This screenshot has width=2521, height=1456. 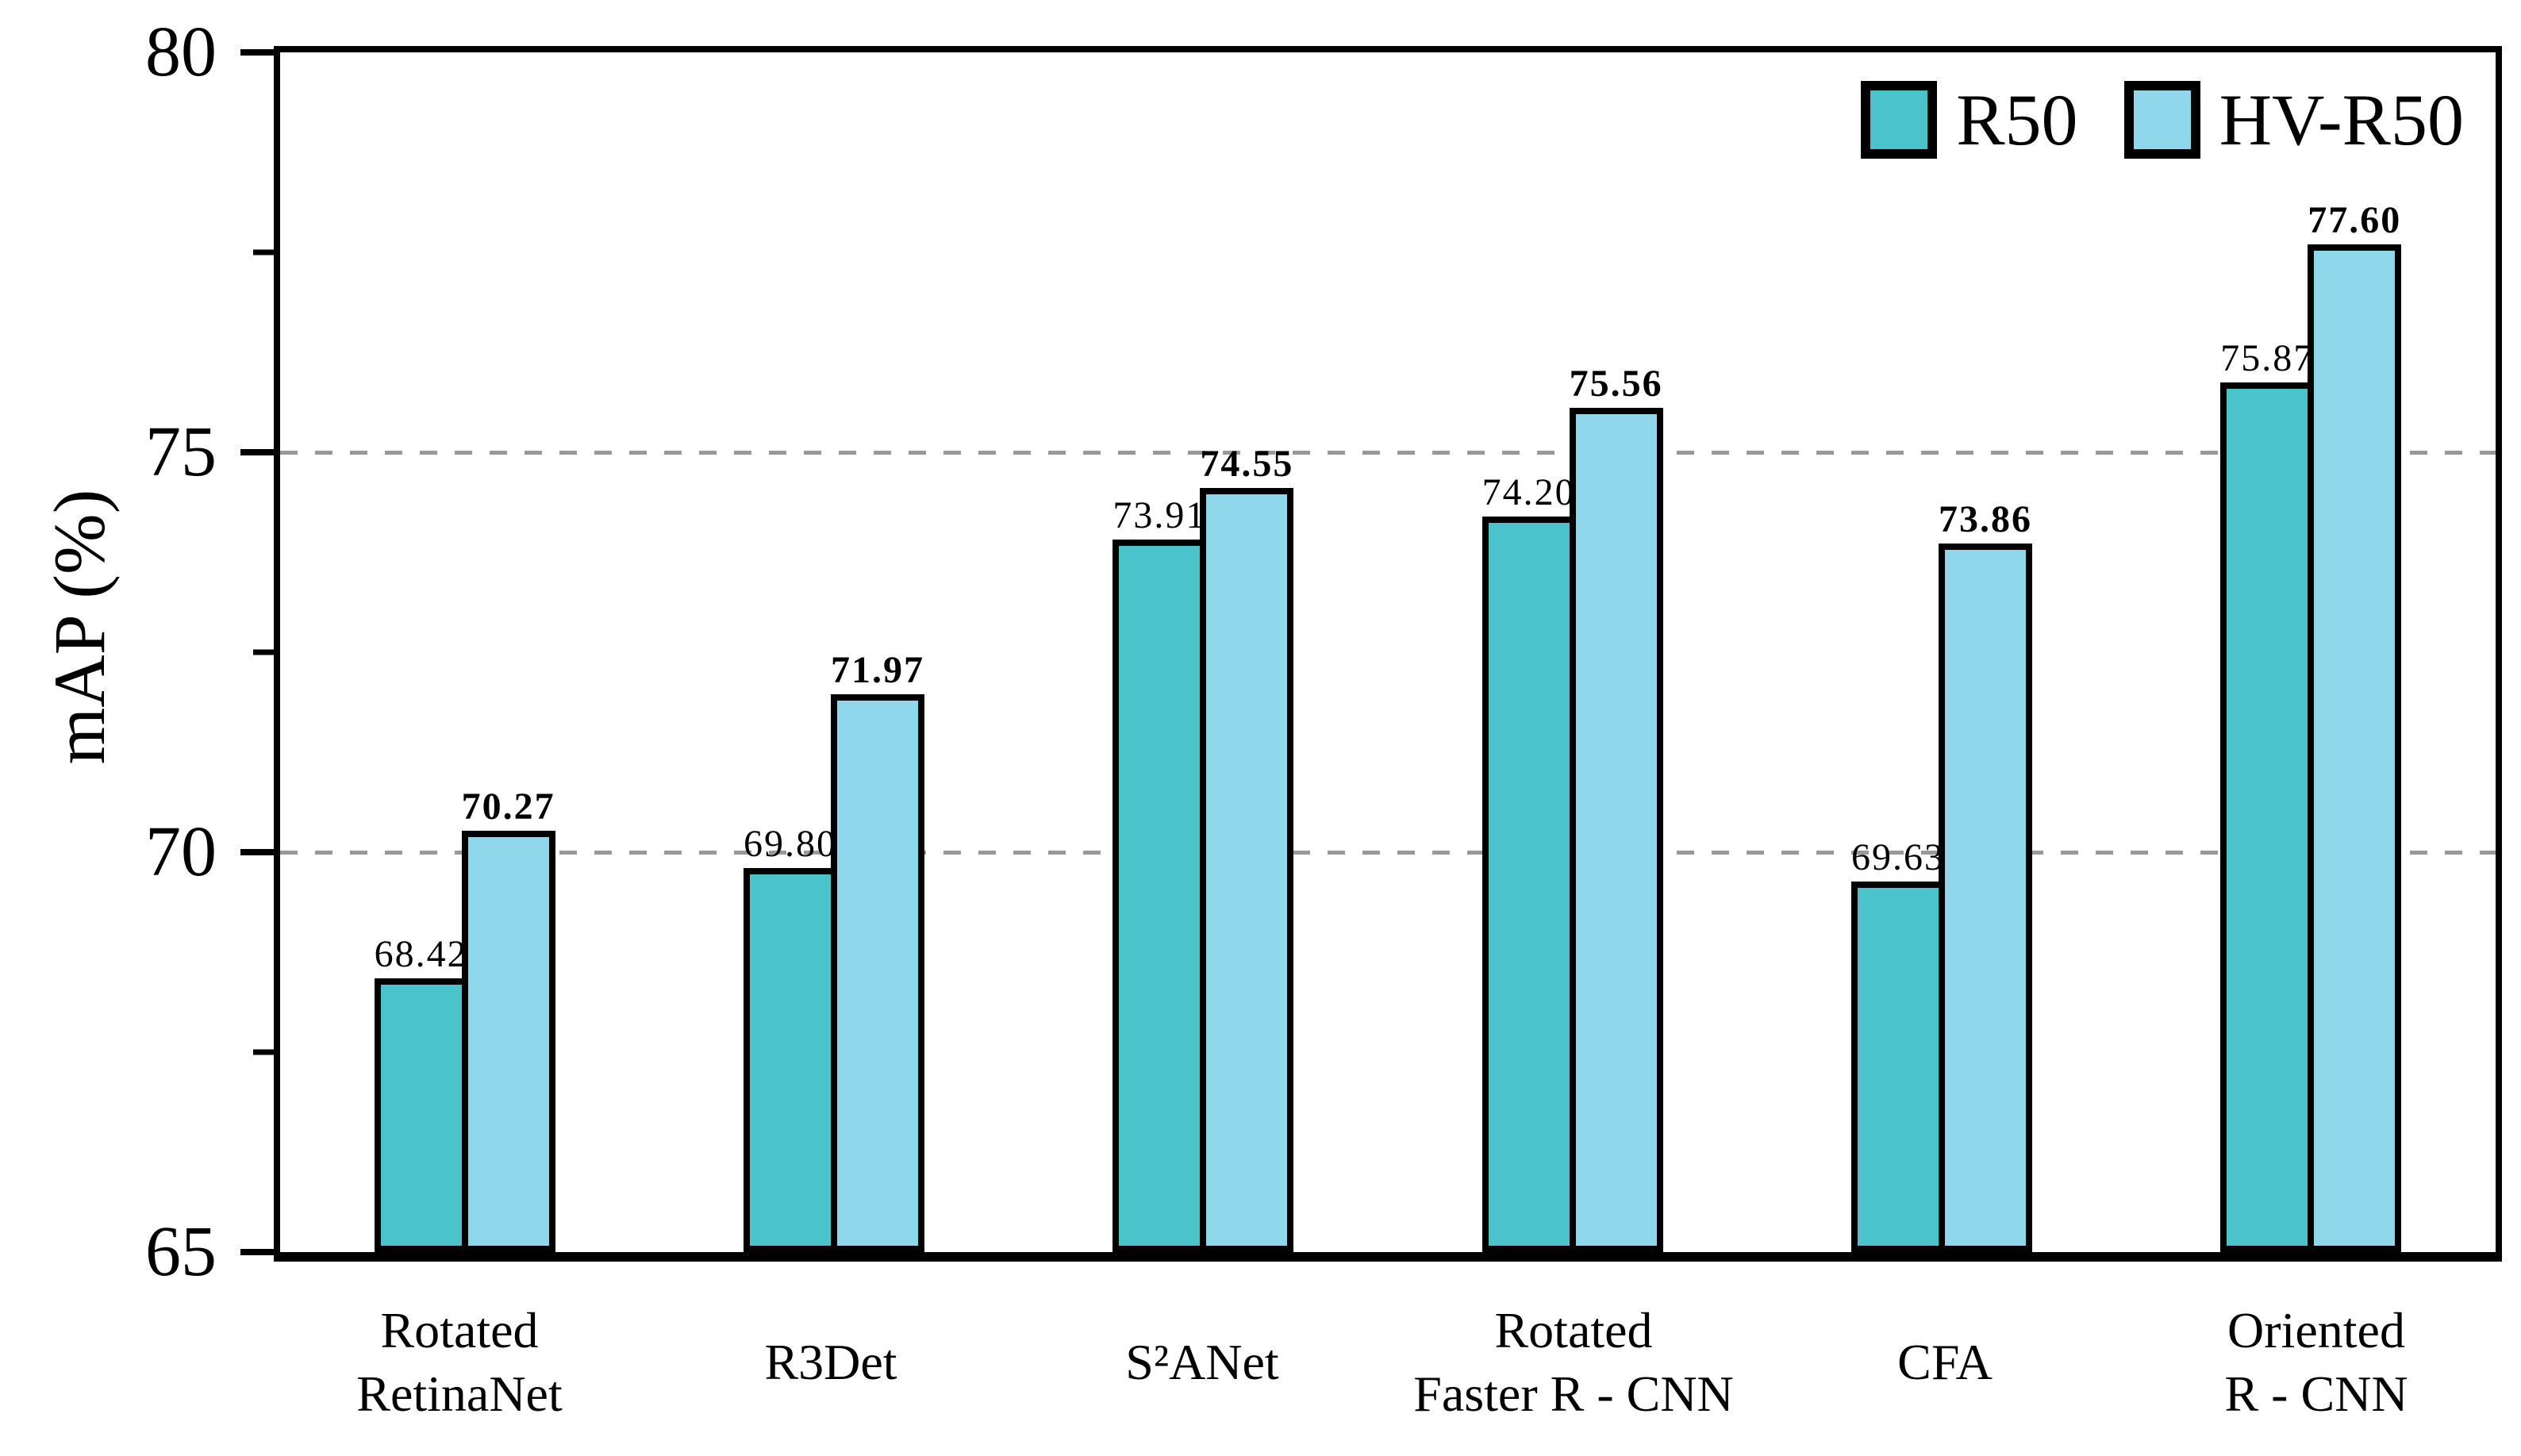 What do you see at coordinates (460, 1362) in the screenshot?
I see `category-label: Rotated RetinaNet` at bounding box center [460, 1362].